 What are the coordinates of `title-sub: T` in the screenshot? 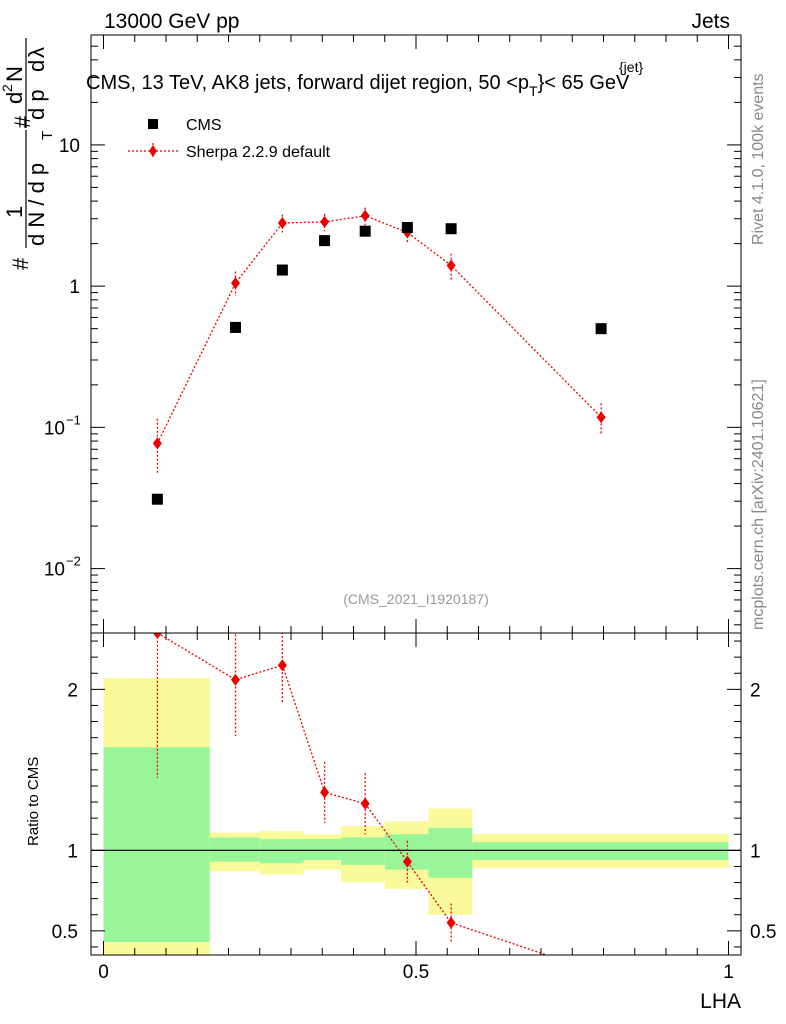 It's located at (533, 91).